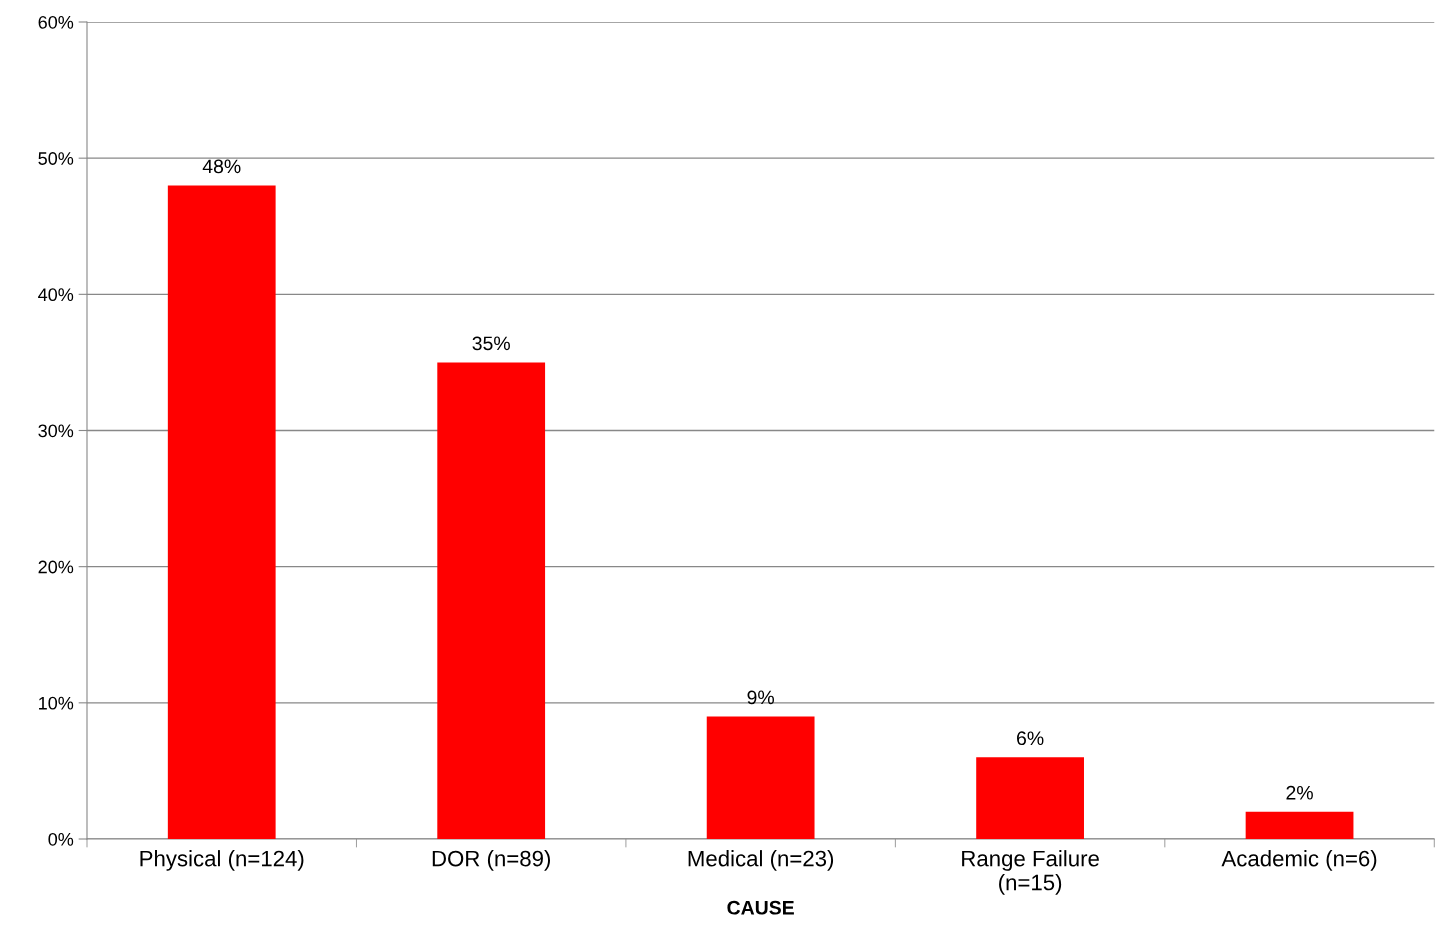 The width and height of the screenshot is (1435, 950). What do you see at coordinates (761, 860) in the screenshot?
I see `x-tick-label: Medical (n=23)` at bounding box center [761, 860].